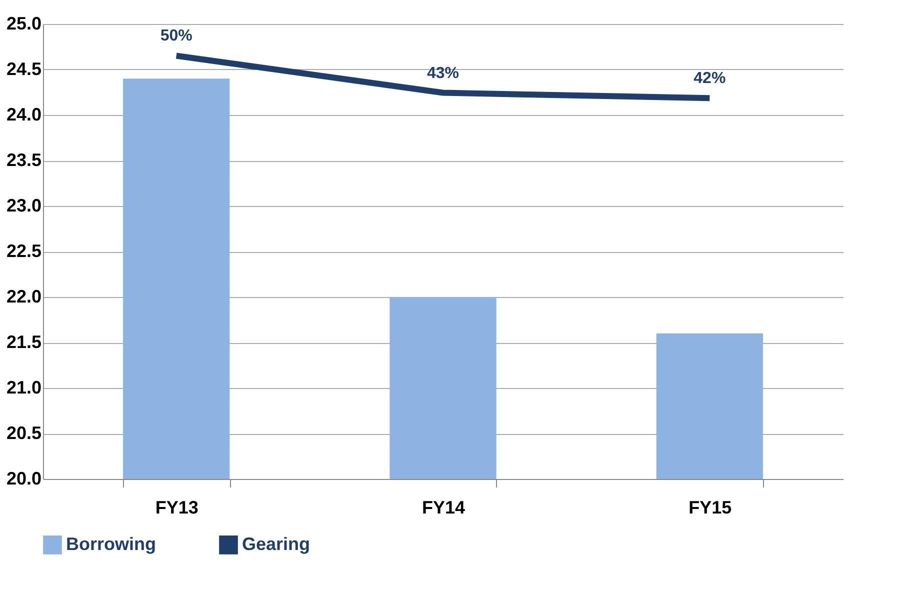 The image size is (907, 589). Describe the element at coordinates (24, 251) in the screenshot. I see `y-tick-label: 22.5` at that location.